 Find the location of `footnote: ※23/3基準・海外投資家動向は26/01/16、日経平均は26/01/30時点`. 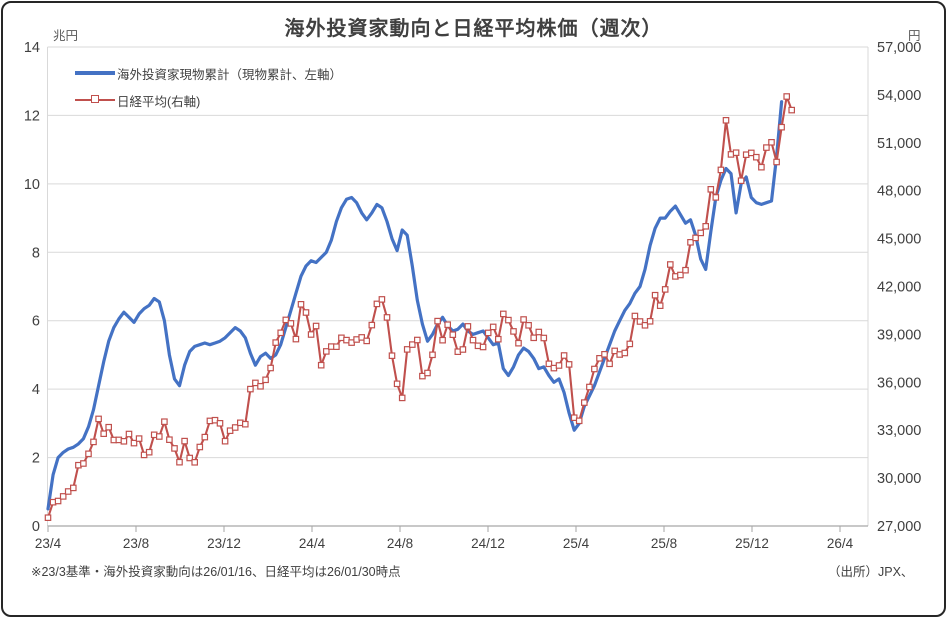

footnote: ※23/3基準・海外投資家動向は26/01/16、日経平均は26/01/30時点 is located at coordinates (216, 572).